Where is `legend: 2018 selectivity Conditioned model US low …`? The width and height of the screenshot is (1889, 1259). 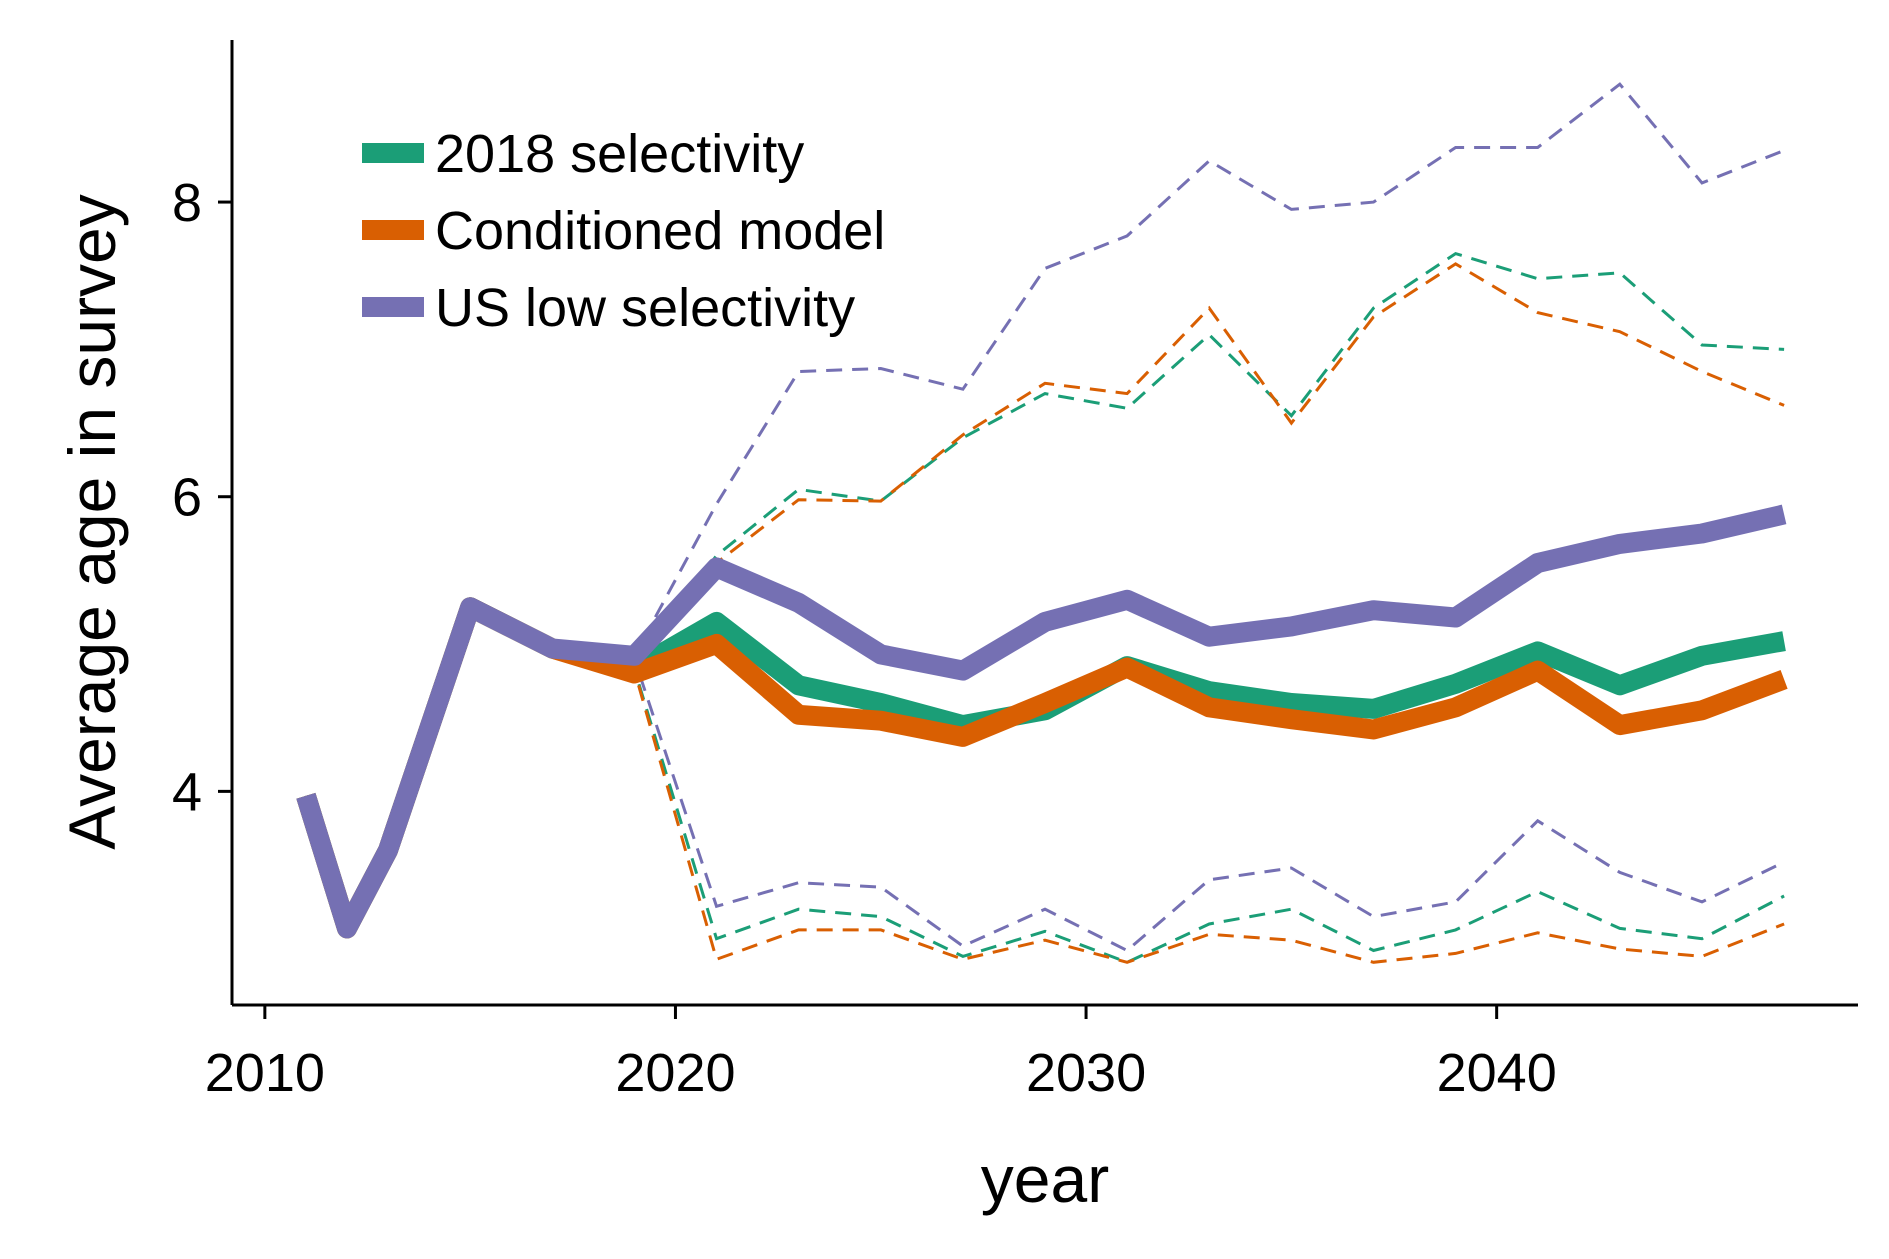 legend: 2018 selectivity Conditioned model US low … is located at coordinates (623, 231).